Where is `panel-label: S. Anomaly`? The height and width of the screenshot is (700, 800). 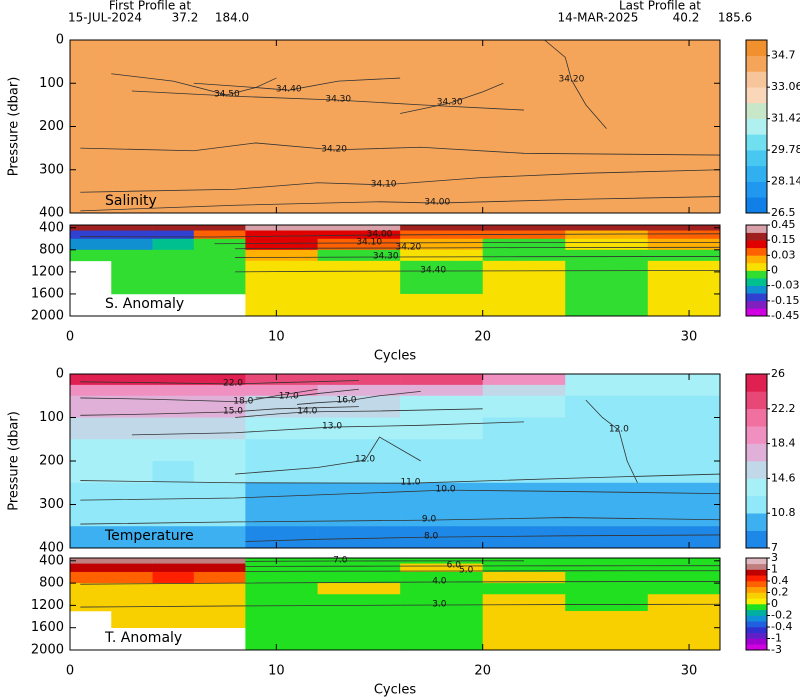 panel-label: S. Anomaly is located at coordinates (144, 304).